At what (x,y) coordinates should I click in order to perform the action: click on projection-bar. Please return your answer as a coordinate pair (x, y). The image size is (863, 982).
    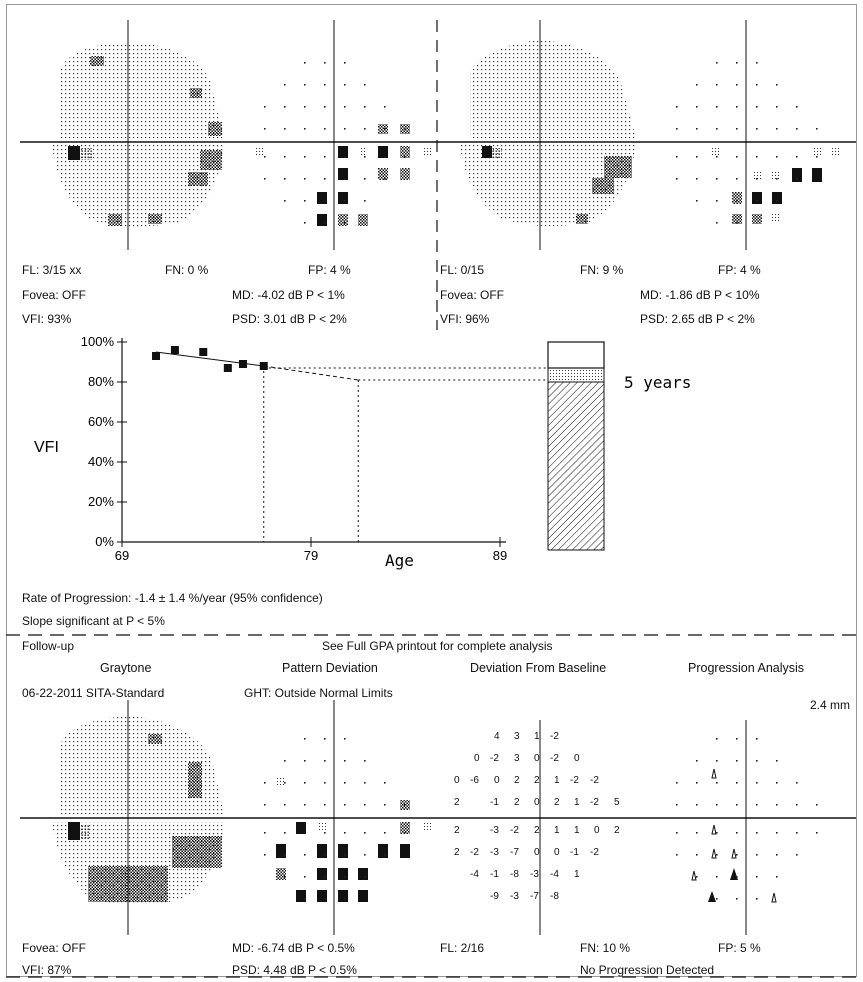
    Looking at the image, I should click on (576, 446).